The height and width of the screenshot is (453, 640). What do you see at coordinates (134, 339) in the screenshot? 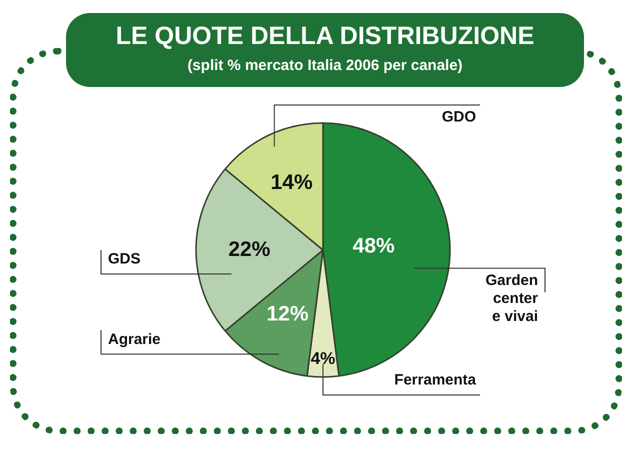
I see `slice-label: Agrarie` at bounding box center [134, 339].